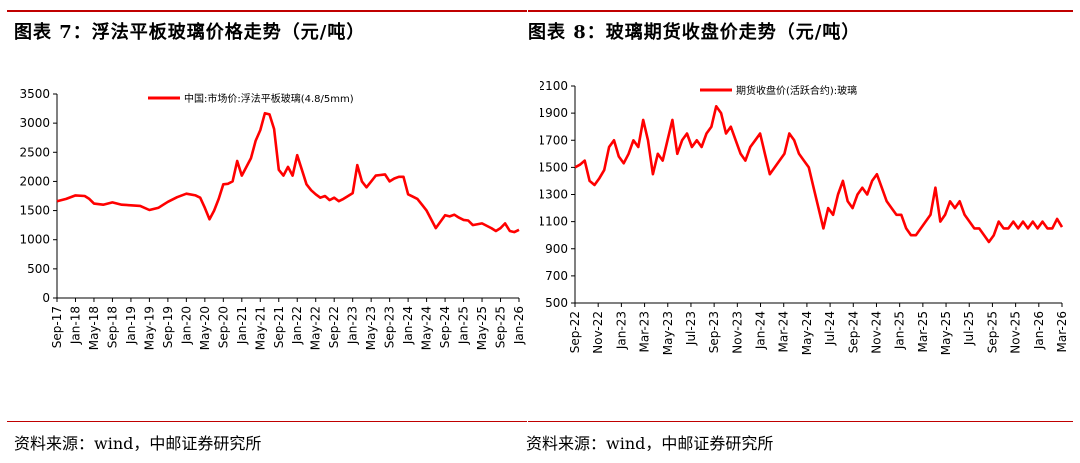 The height and width of the screenshot is (463, 1080). Describe the element at coordinates (554, 113) in the screenshot. I see `right-y-tick-label: 1900` at that location.